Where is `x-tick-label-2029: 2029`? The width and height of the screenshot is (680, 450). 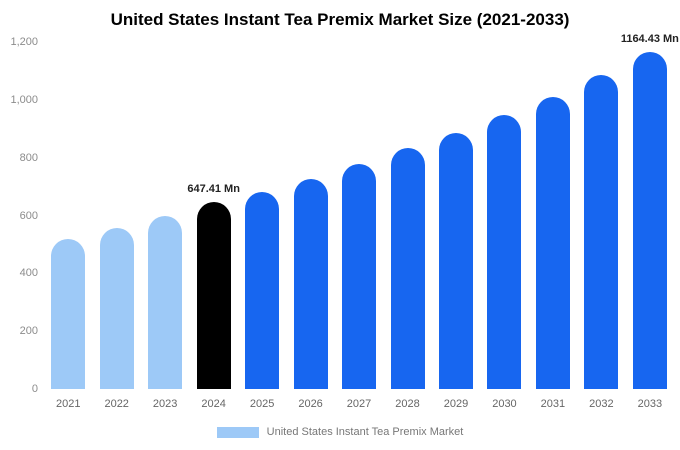 x-tick-label-2029: 2029 is located at coordinates (456, 404).